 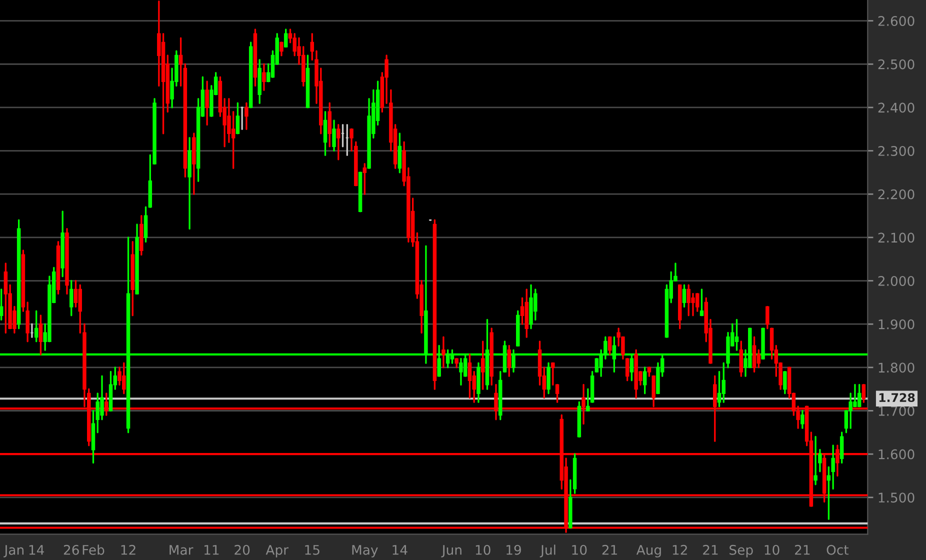 I want to click on x-tick-label: Feb, so click(x=93, y=549).